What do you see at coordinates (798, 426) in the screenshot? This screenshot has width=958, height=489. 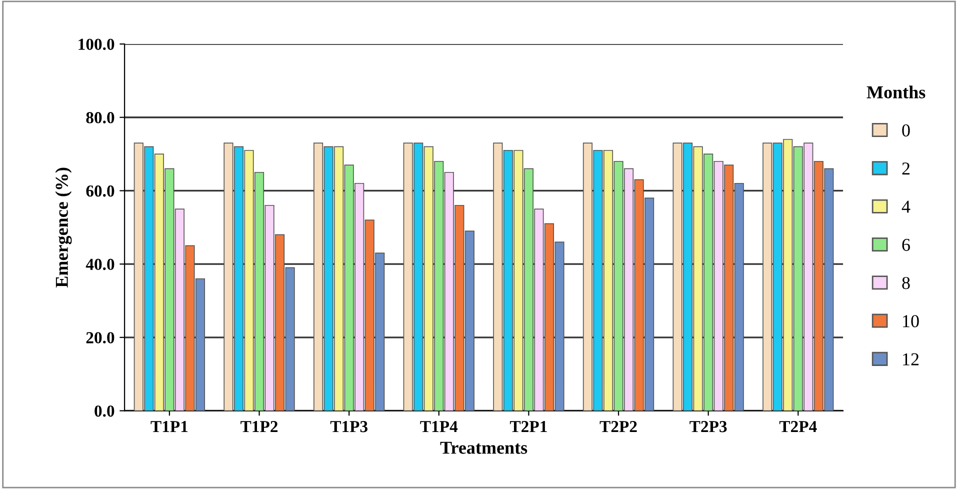 I see `x-tick-label: T2P4` at bounding box center [798, 426].